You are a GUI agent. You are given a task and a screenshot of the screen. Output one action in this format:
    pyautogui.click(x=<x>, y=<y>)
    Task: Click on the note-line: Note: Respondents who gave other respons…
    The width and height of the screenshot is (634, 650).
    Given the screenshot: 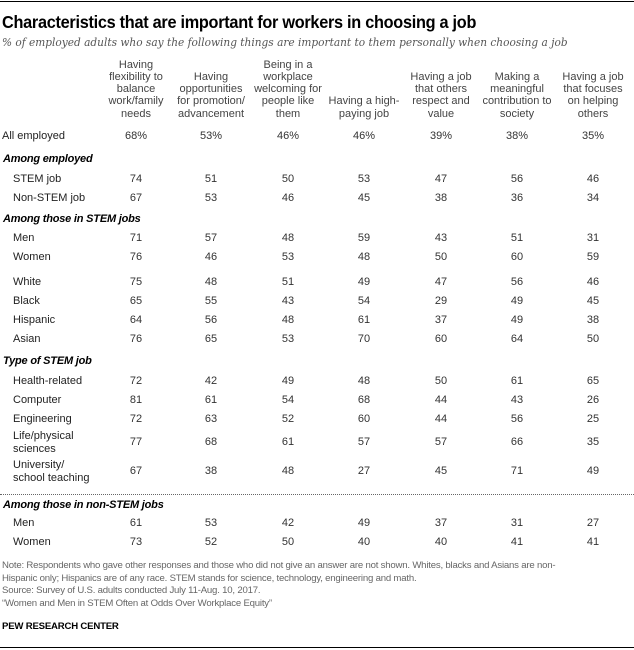 What is the action you would take?
    pyautogui.click(x=279, y=565)
    